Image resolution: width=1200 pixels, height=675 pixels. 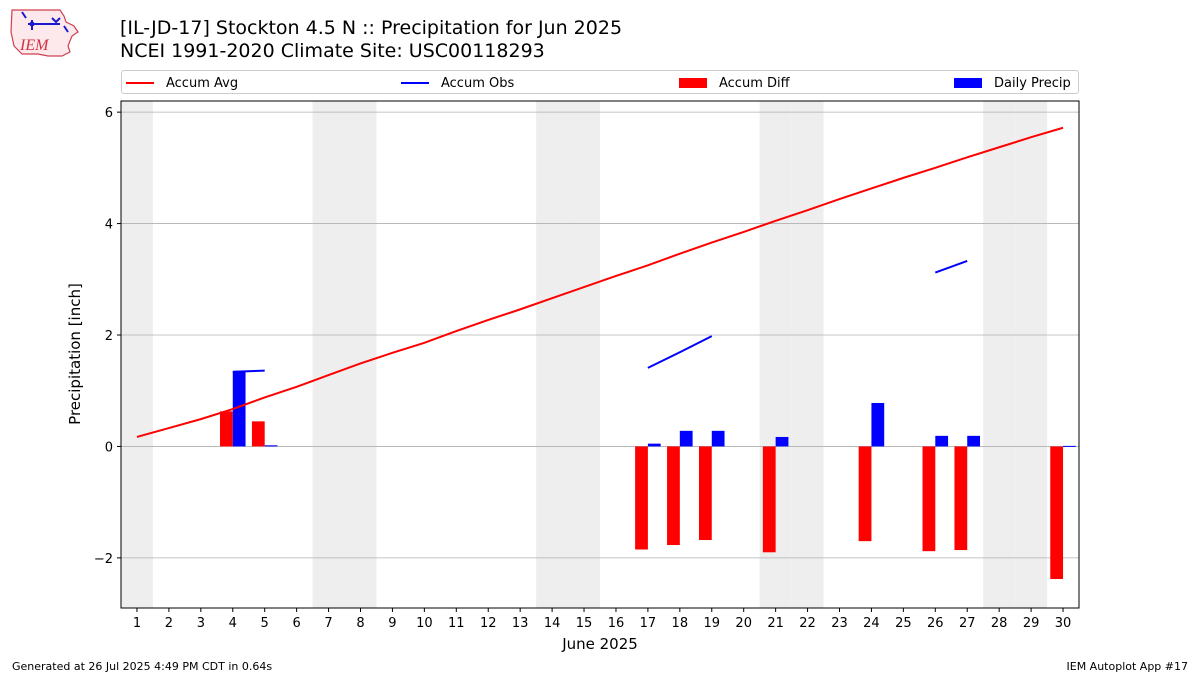 What do you see at coordinates (1063, 623) in the screenshot?
I see `x-tick-label: 30` at bounding box center [1063, 623].